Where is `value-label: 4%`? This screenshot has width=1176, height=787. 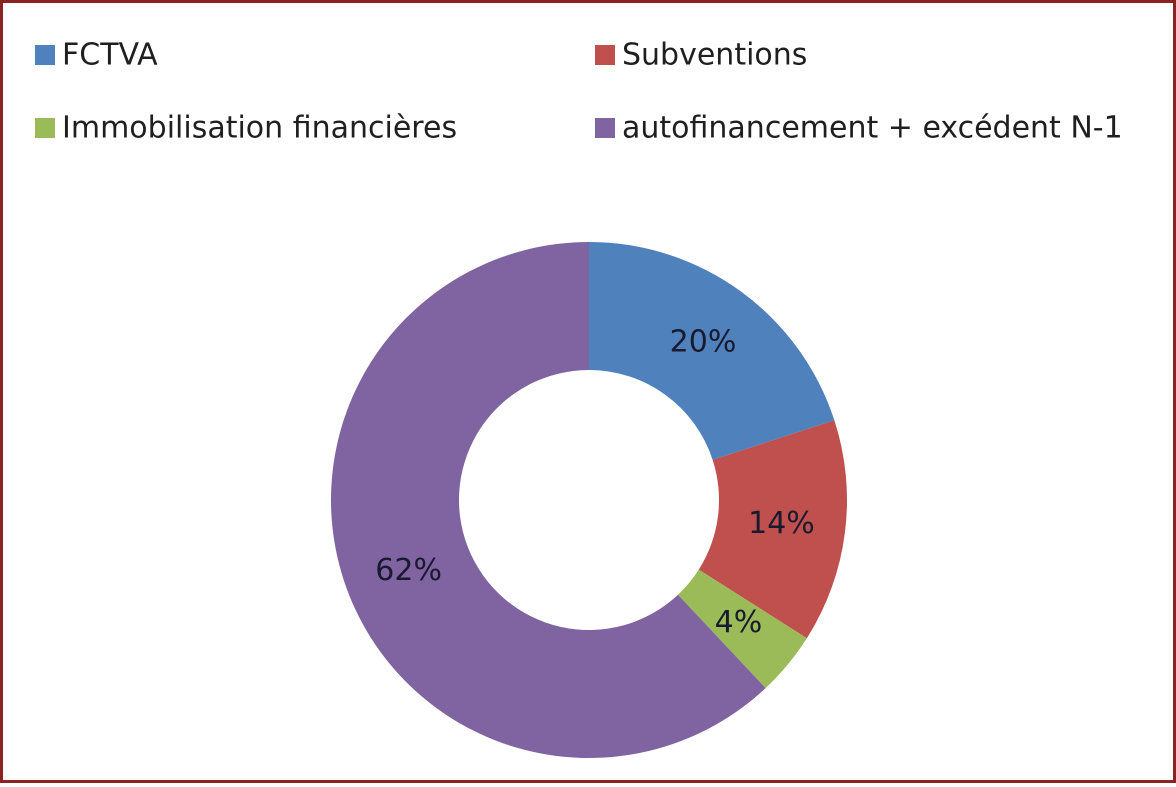
value-label: 4% is located at coordinates (739, 622).